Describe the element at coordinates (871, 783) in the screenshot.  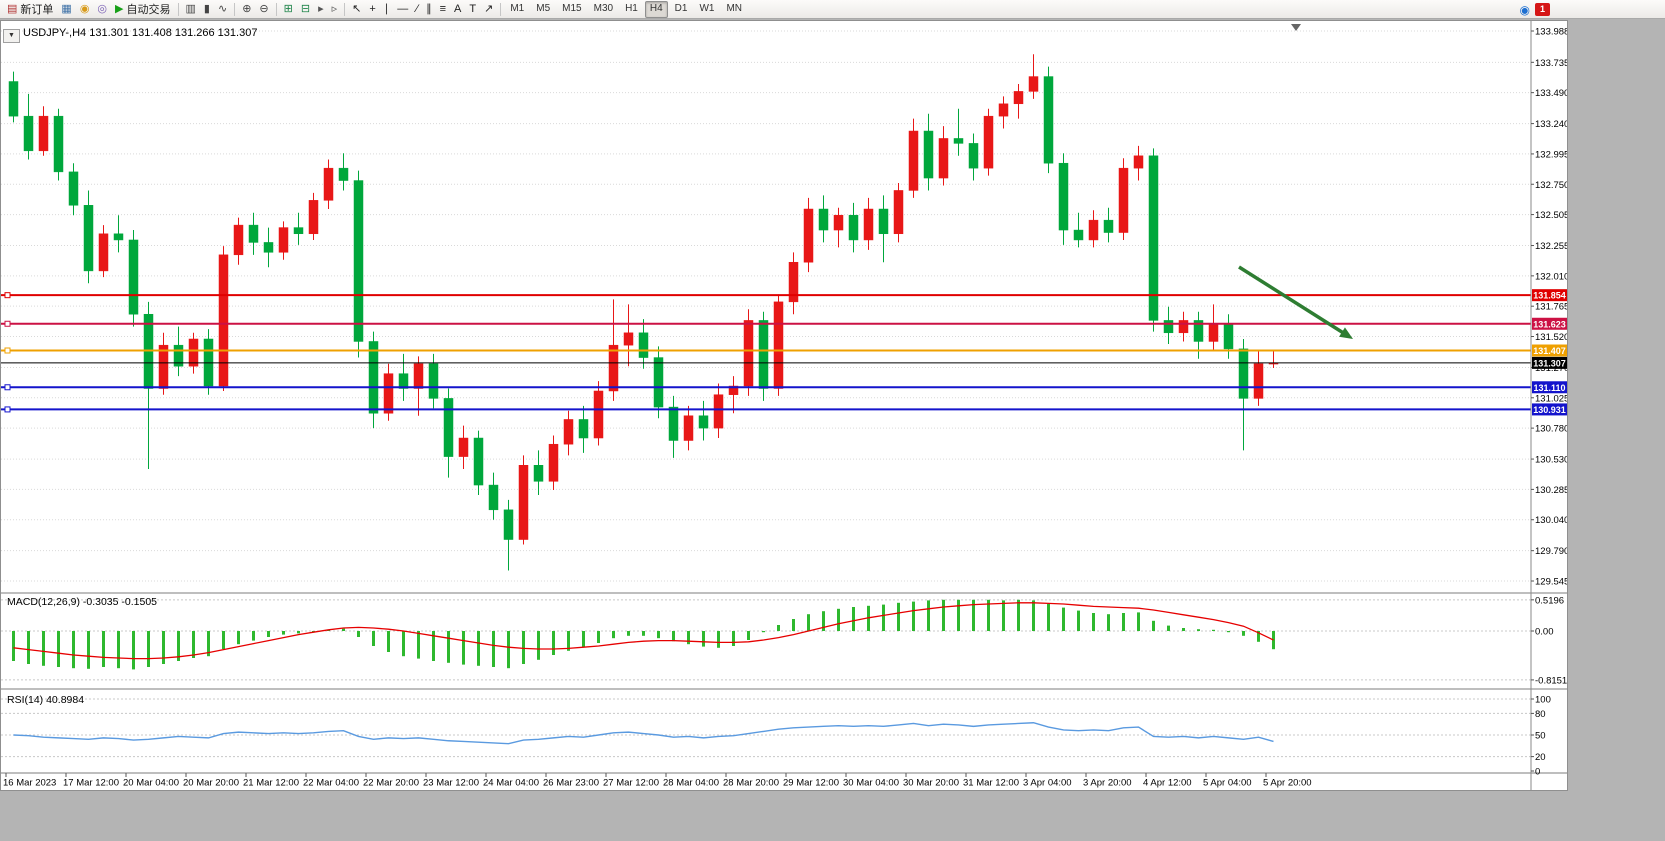
I see `svg-text: 30 Mar 04:00` at that location.